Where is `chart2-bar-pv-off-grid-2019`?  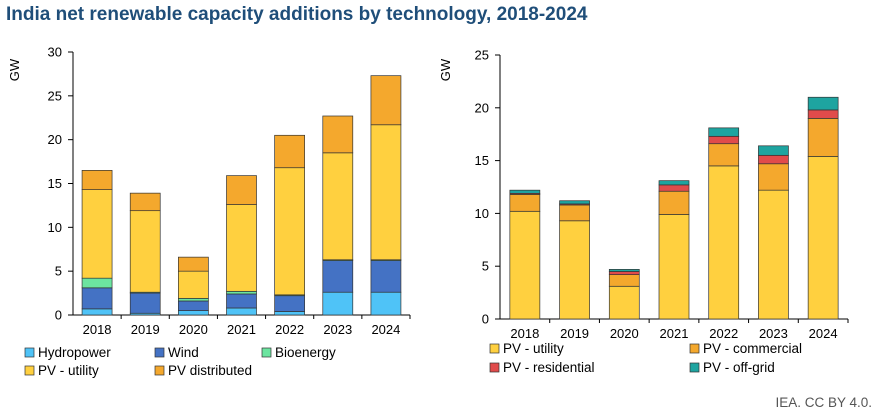 chart2-bar-pv-off-grid-2019 is located at coordinates (574, 202).